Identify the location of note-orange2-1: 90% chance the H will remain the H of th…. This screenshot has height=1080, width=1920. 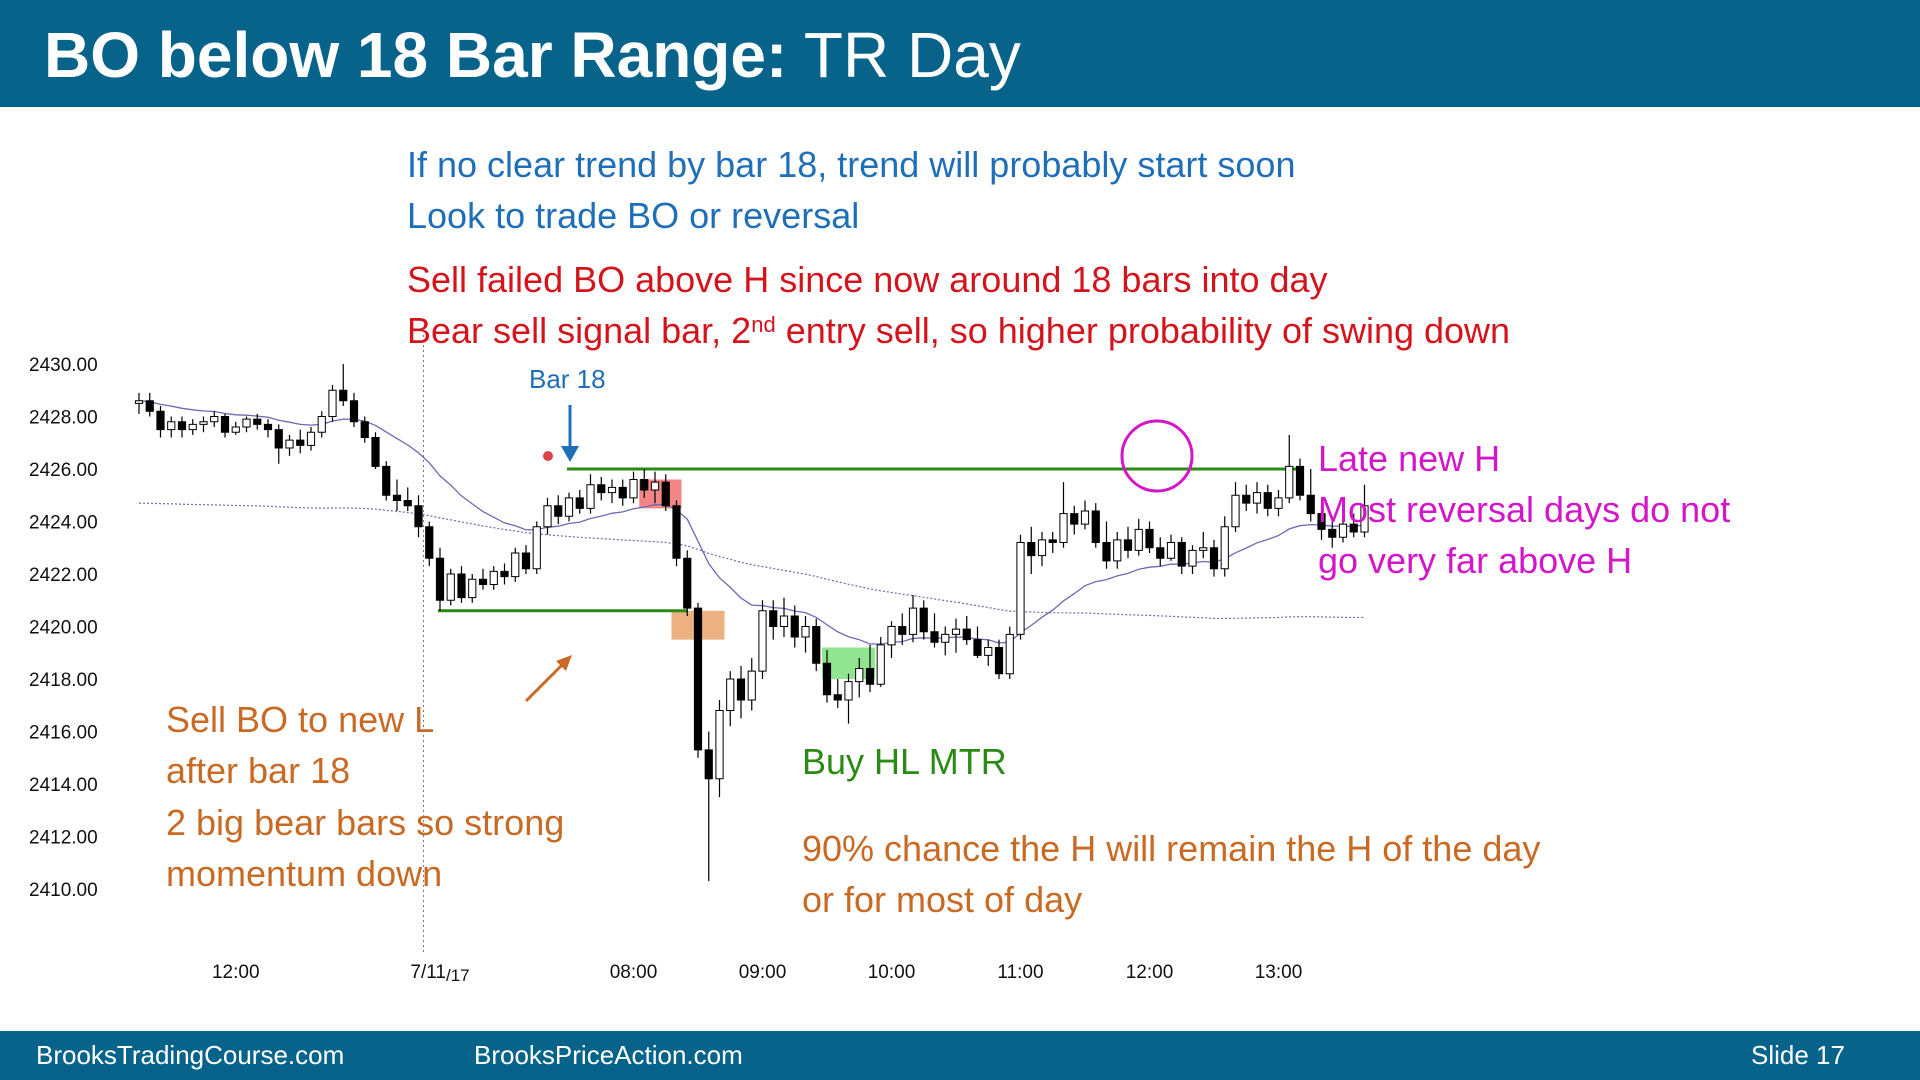
(1171, 848).